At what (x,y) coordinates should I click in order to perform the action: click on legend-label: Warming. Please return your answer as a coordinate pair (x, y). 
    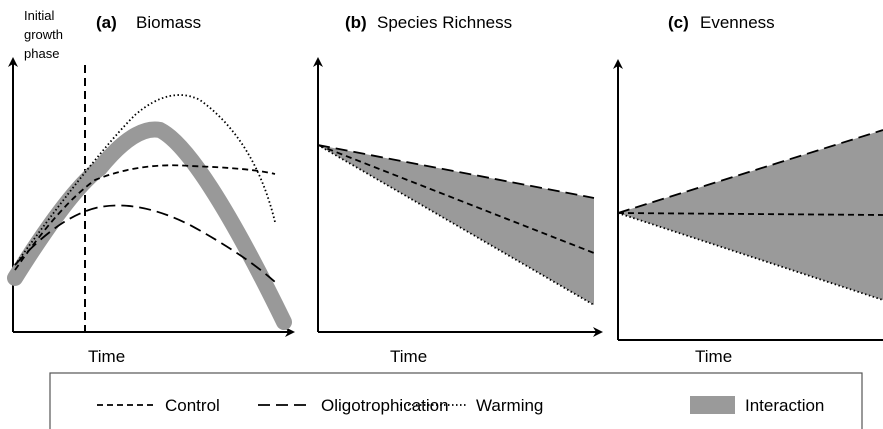
    Looking at the image, I should click on (509, 405).